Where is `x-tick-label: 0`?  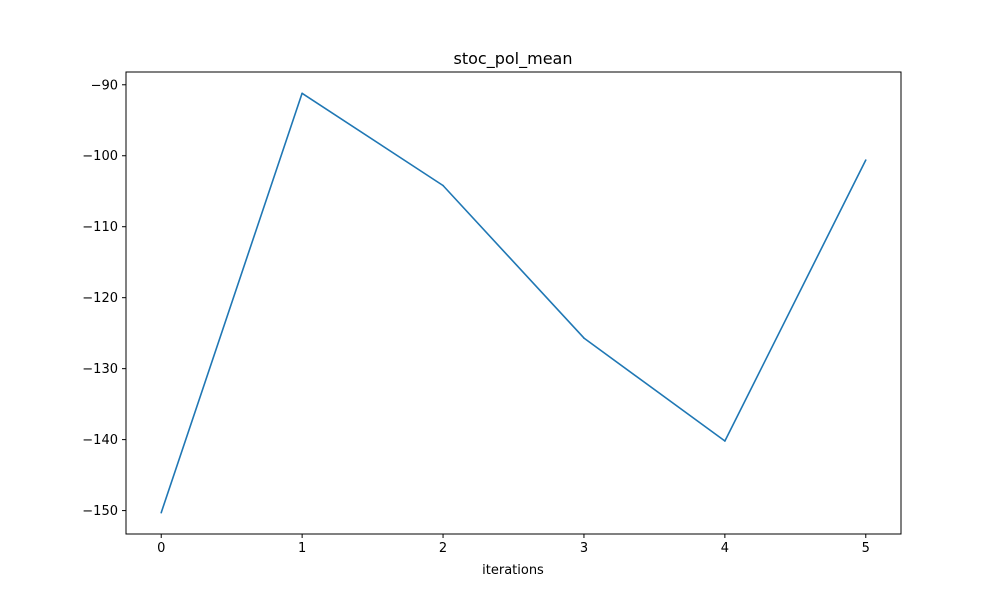 x-tick-label: 0 is located at coordinates (161, 548).